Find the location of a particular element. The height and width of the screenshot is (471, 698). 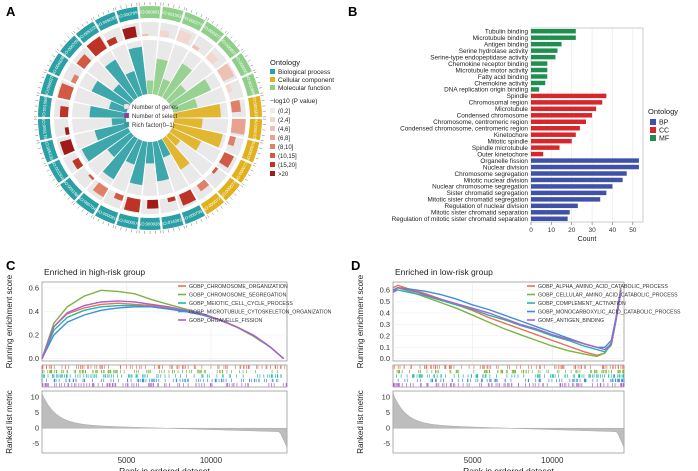

inner-legend-swatch is located at coordinates (126, 124).